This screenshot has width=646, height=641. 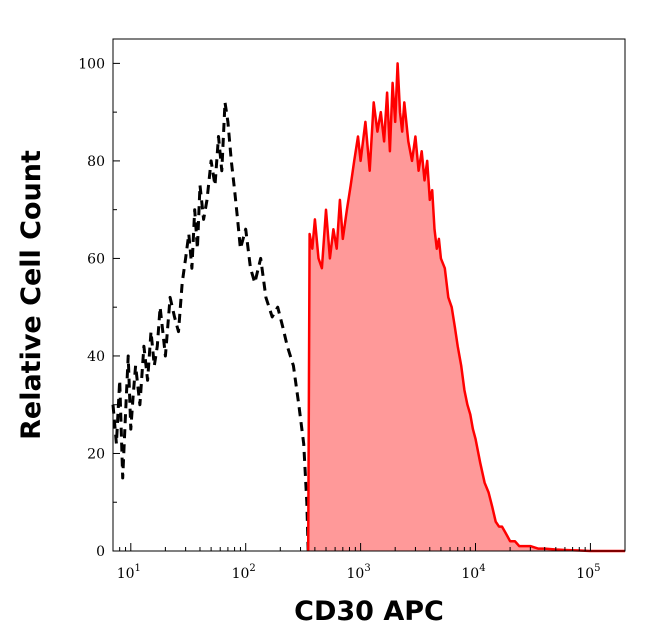 What do you see at coordinates (129, 572) in the screenshot?
I see `x-tick-label: 10¹` at bounding box center [129, 572].